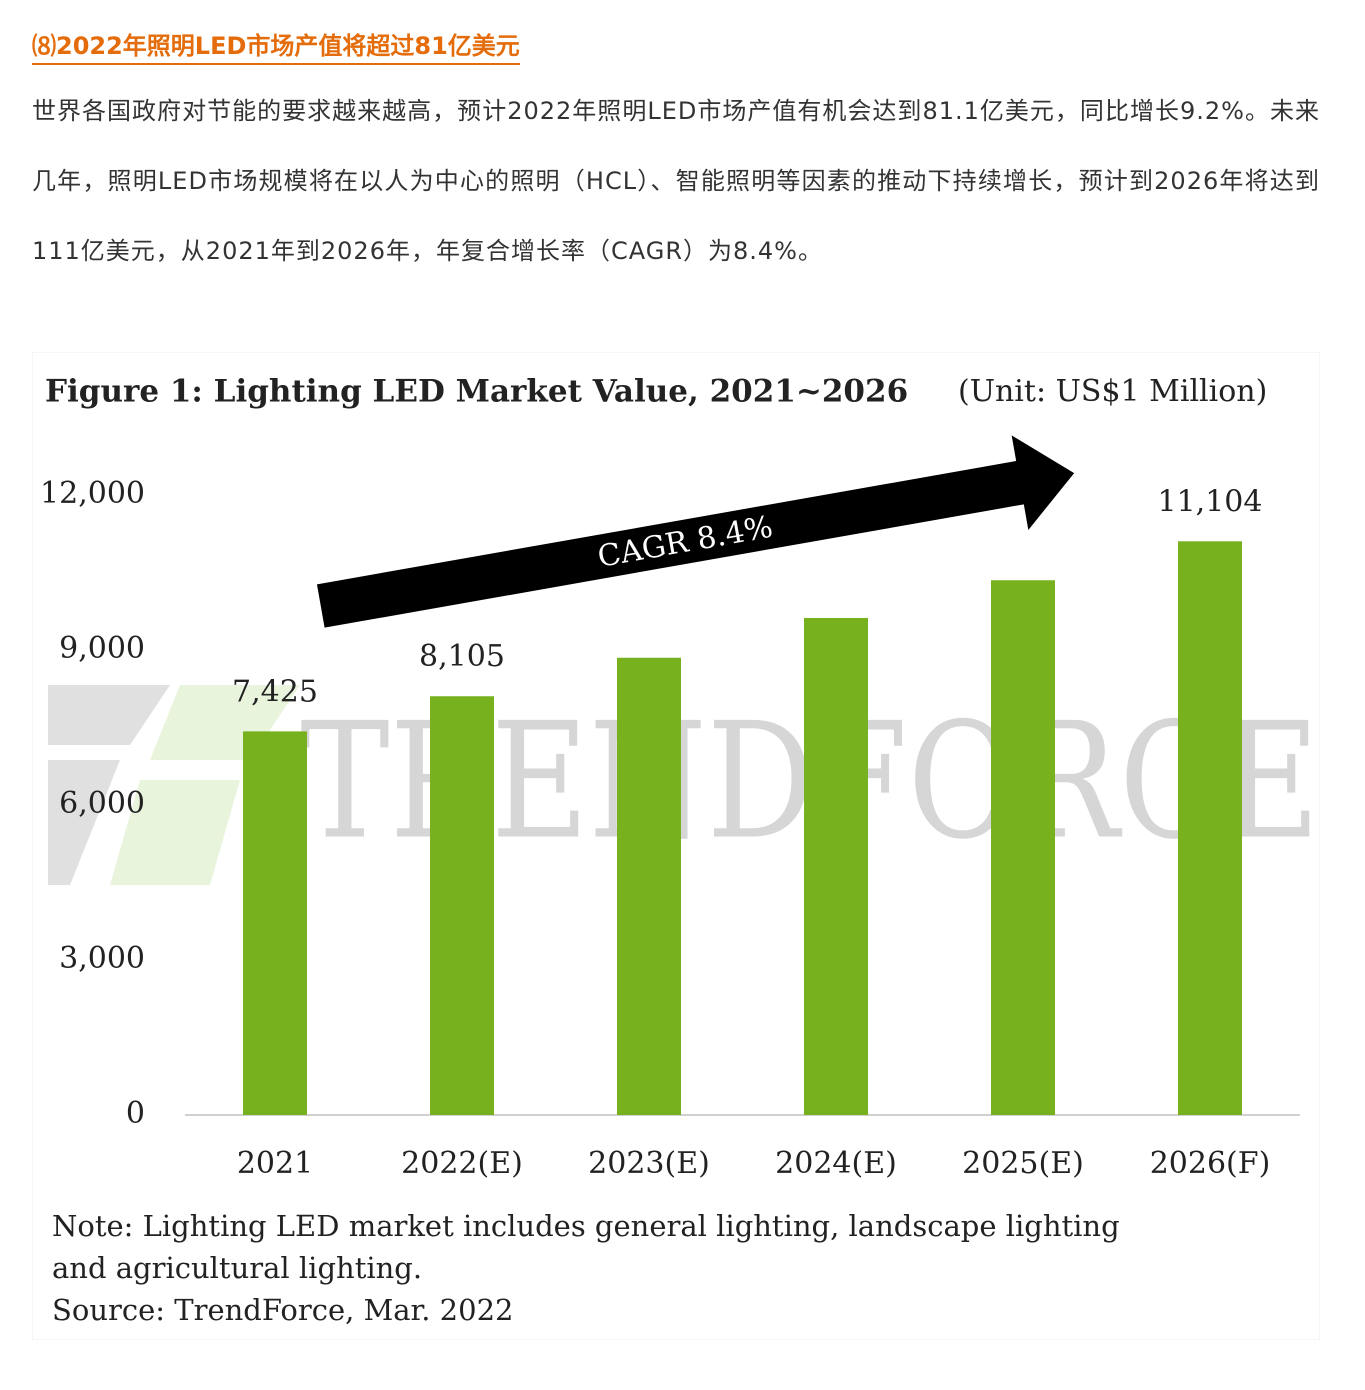 The width and height of the screenshot is (1365, 1390). Describe the element at coordinates (1210, 1163) in the screenshot. I see `x-tick-label: 2026(F)` at that location.